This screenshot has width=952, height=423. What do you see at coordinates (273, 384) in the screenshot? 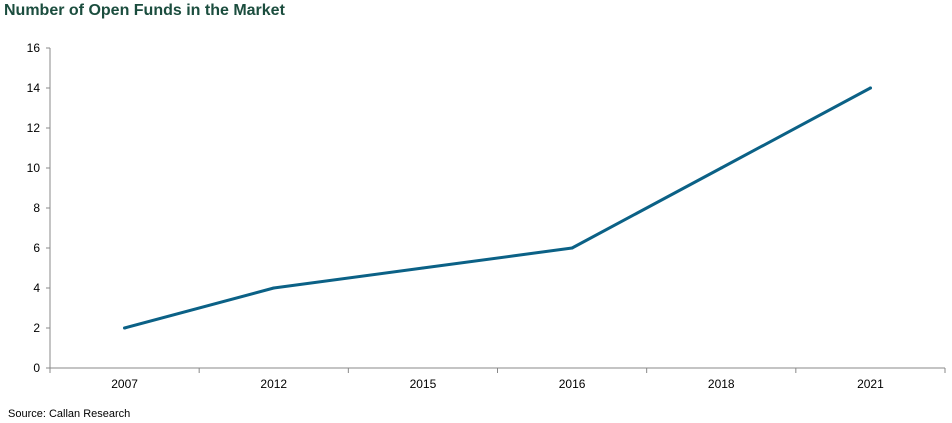
I see `x-tick-label: 2012` at bounding box center [273, 384].